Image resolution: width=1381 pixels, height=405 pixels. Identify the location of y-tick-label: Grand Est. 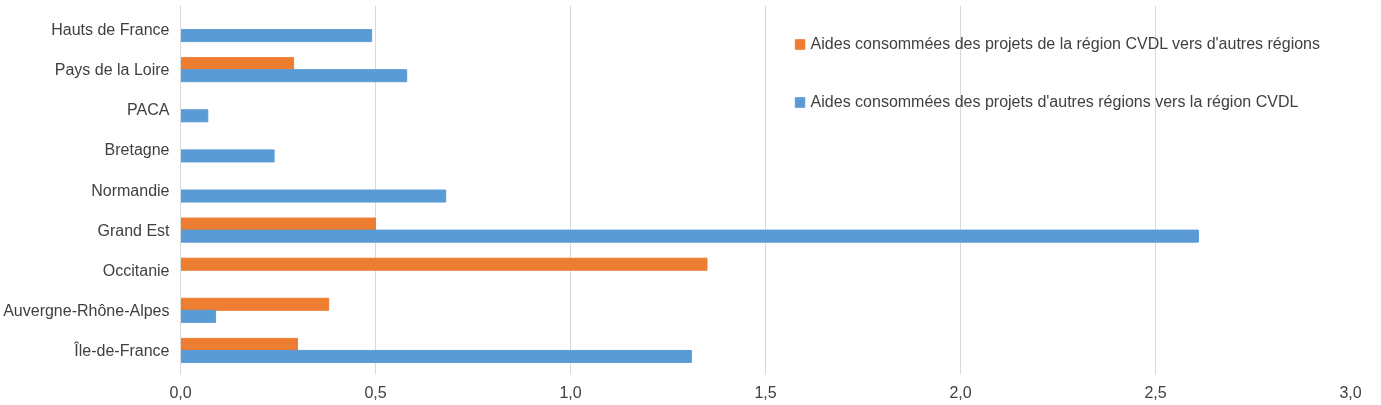
(134, 230).